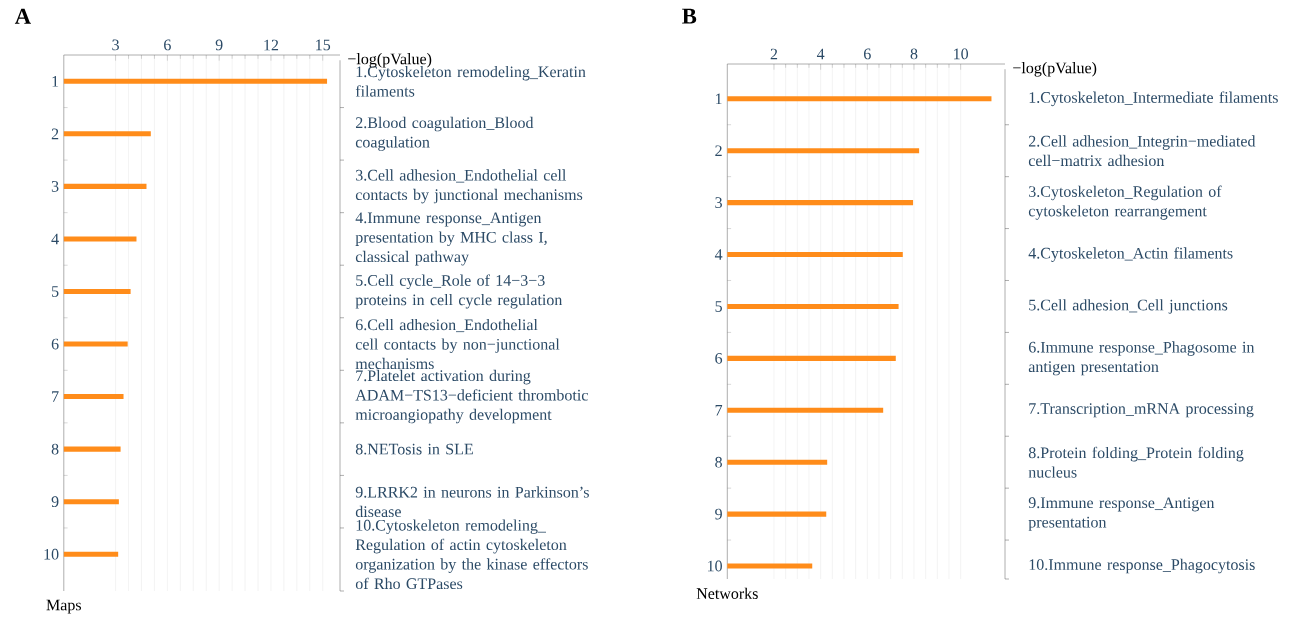 The image size is (1295, 621). What do you see at coordinates (1141, 410) in the screenshot?
I see `text: 7.Transcription_mRNA processing` at bounding box center [1141, 410].